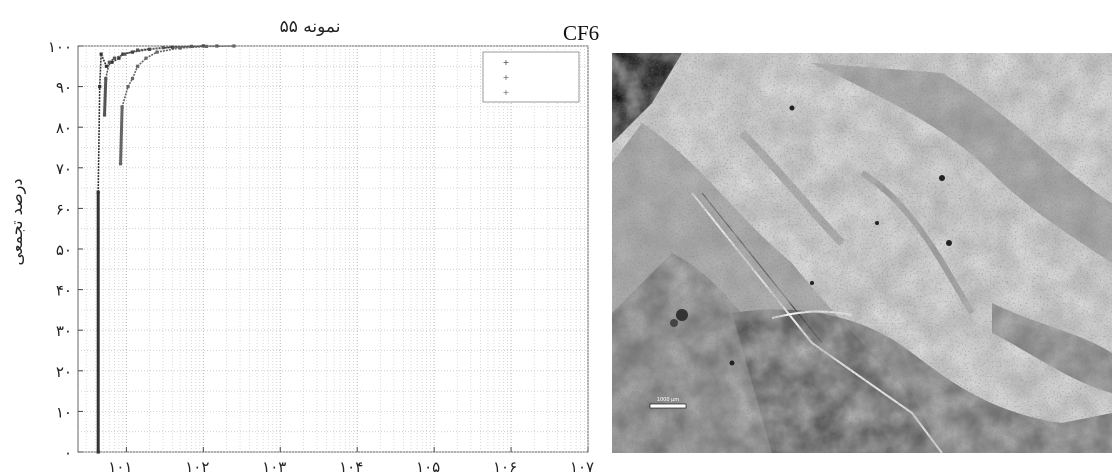  Describe the element at coordinates (64, 291) in the screenshot. I see `y-tick-label: ۴۰` at that location.